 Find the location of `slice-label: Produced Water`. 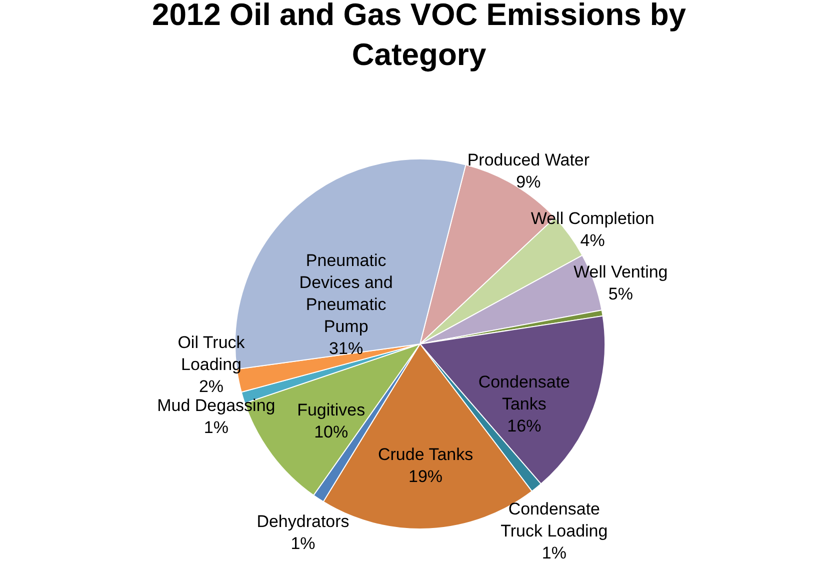

slice-label: Produced Water is located at coordinates (528, 160).